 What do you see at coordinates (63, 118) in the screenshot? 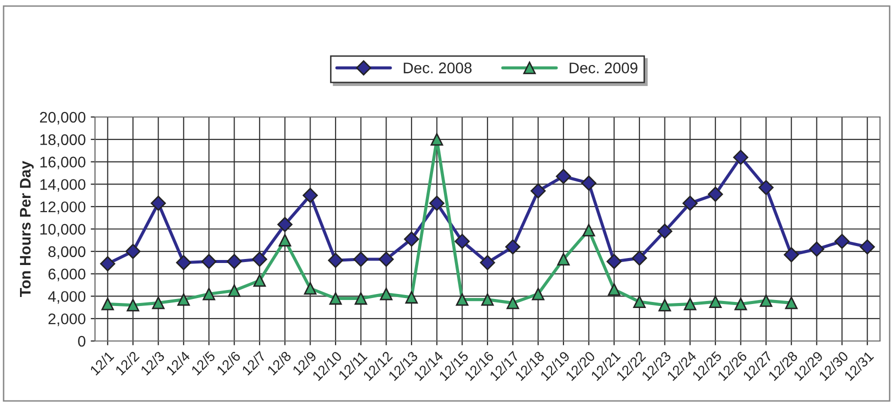
I see `y-tick-label: 20,000` at bounding box center [63, 118].